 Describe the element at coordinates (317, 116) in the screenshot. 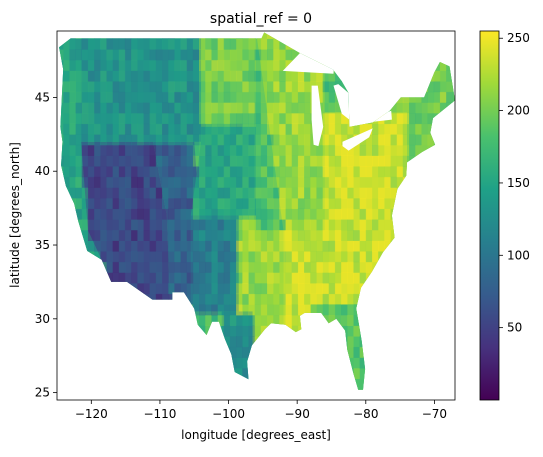

I see `lake-water` at that location.